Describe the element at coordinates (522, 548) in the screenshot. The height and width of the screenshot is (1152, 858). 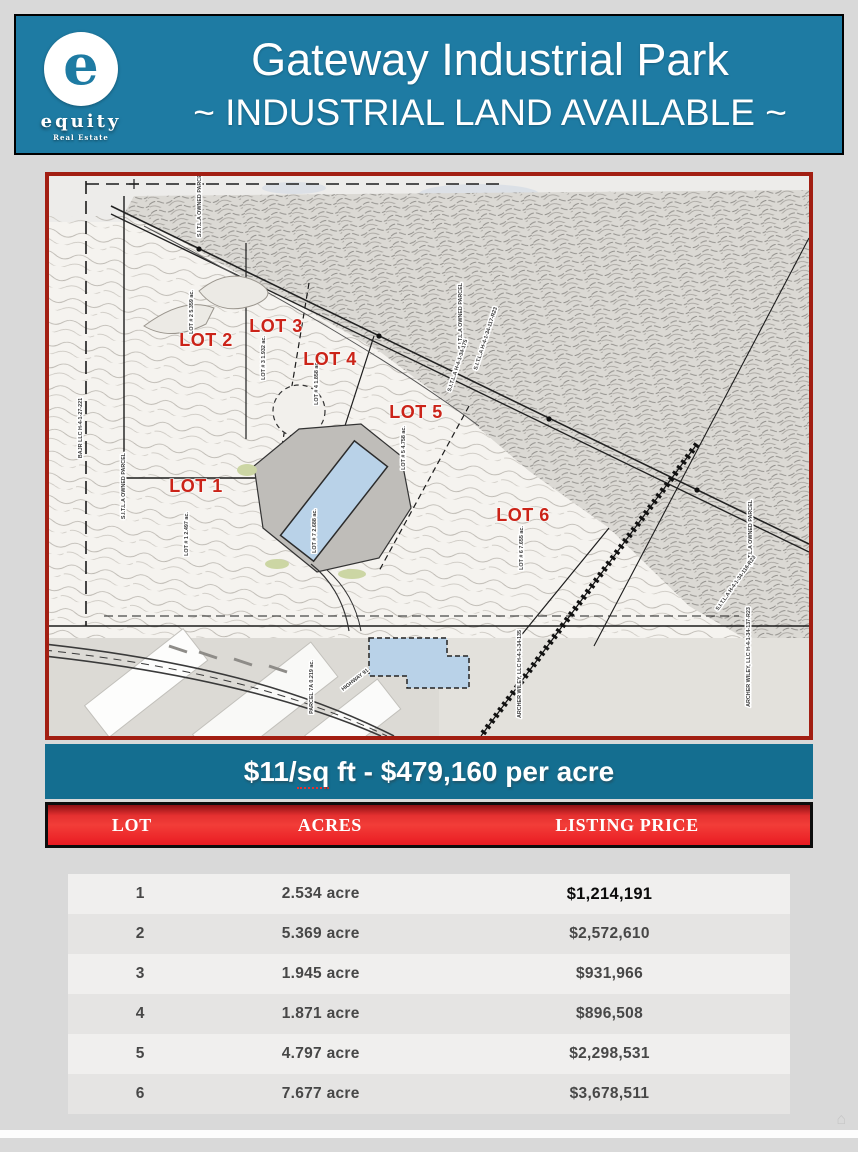
I see `map-parcel-label: LOT # 6 7.655 ac.` at that location.